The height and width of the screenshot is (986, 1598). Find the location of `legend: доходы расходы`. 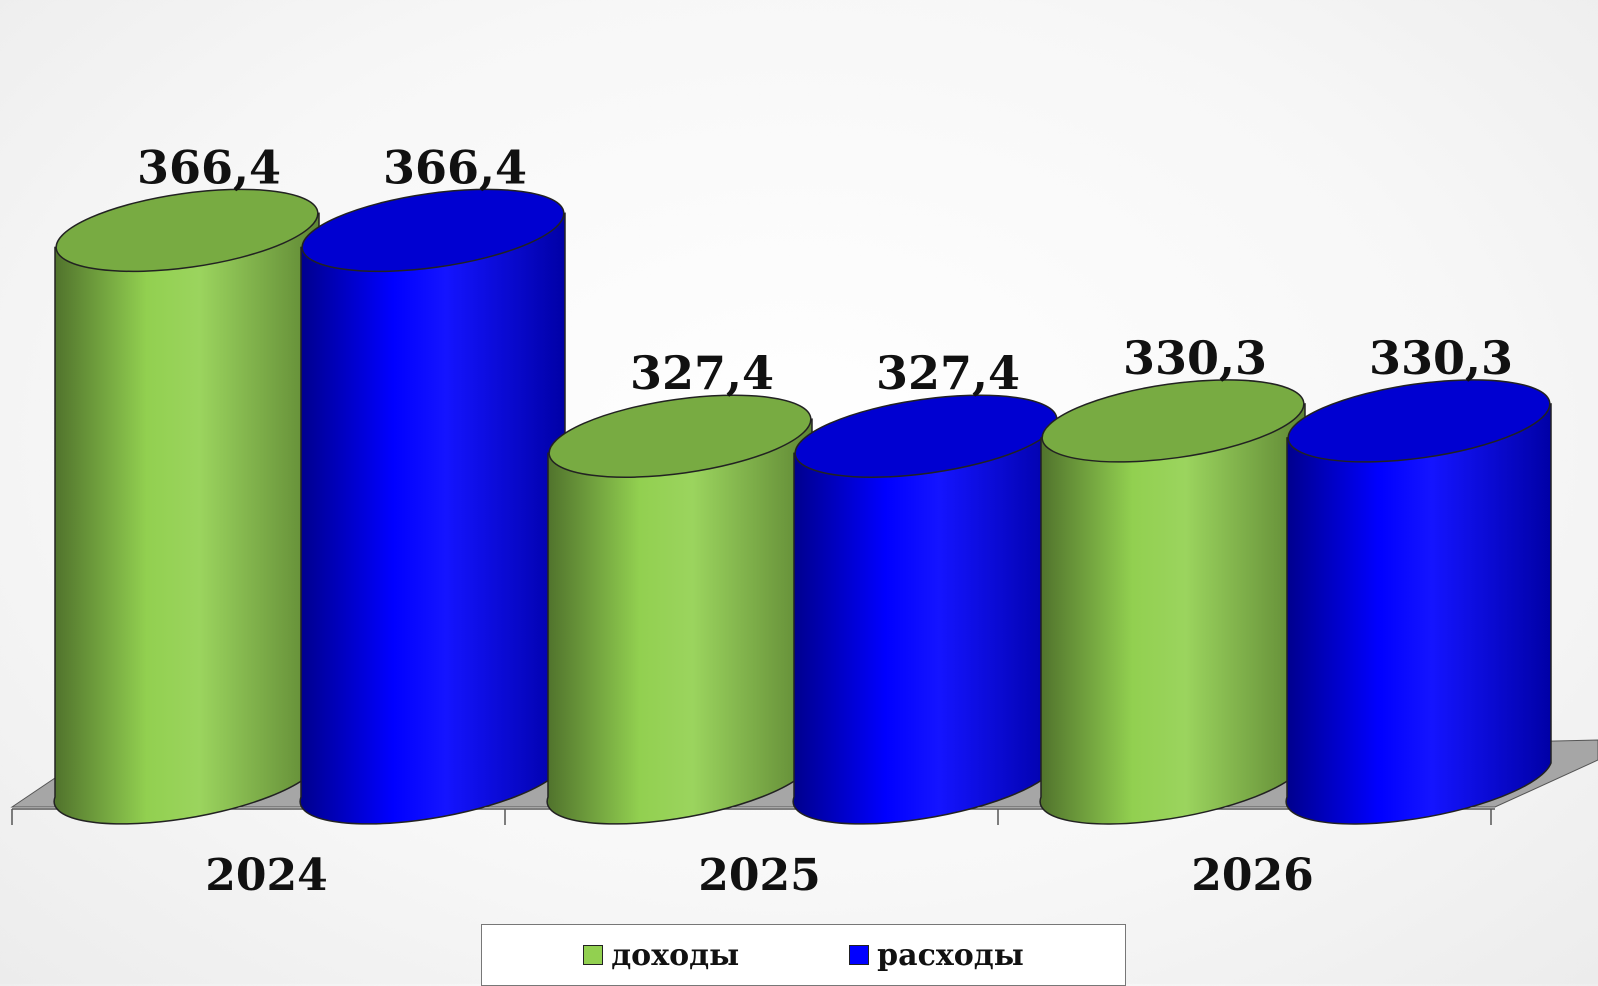

legend: доходы расходы is located at coordinates (803, 955).